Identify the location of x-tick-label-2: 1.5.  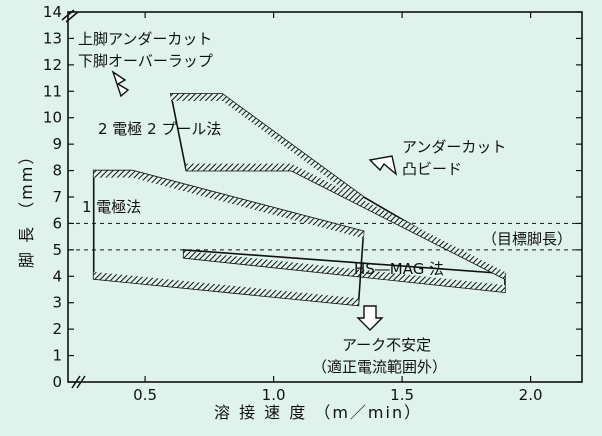
(402, 395).